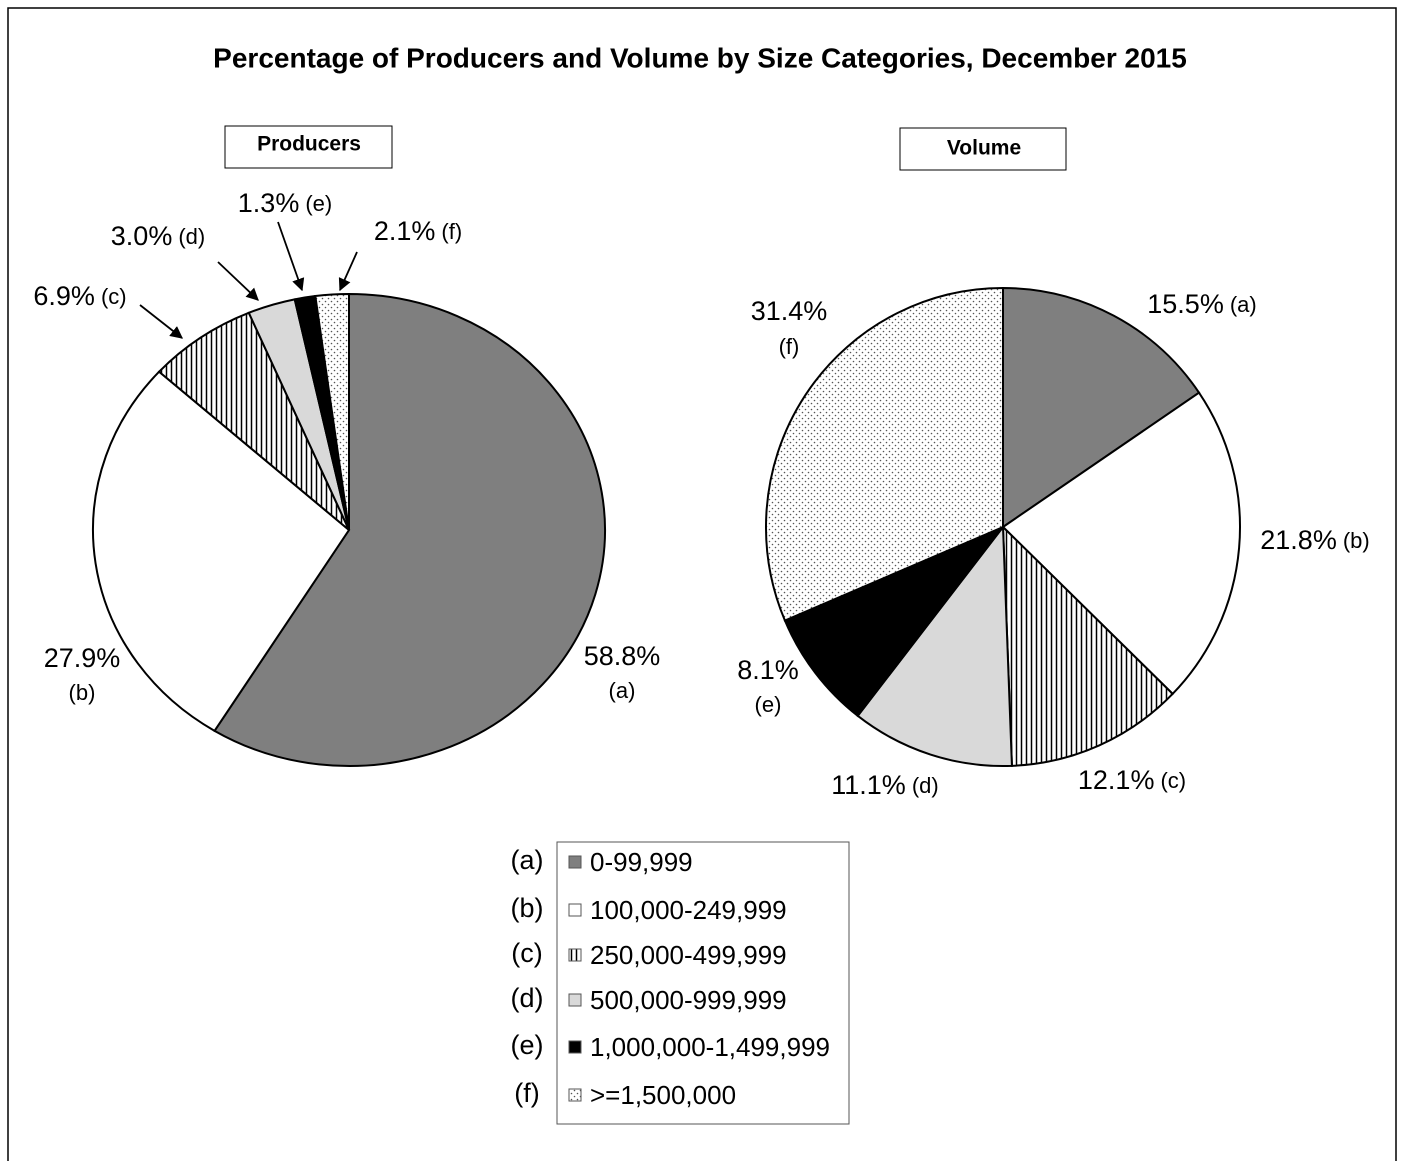  What do you see at coordinates (1116, 780) in the screenshot?
I see `data-label-value: 12.1%` at bounding box center [1116, 780].